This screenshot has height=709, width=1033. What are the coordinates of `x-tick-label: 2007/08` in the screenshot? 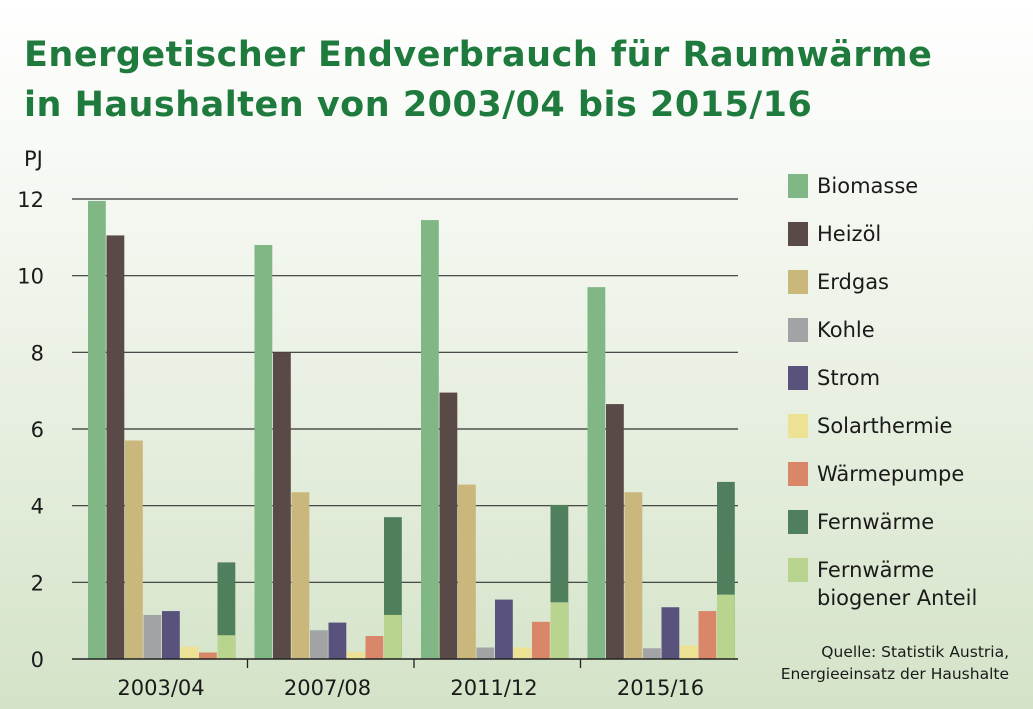 It's located at (327, 688).